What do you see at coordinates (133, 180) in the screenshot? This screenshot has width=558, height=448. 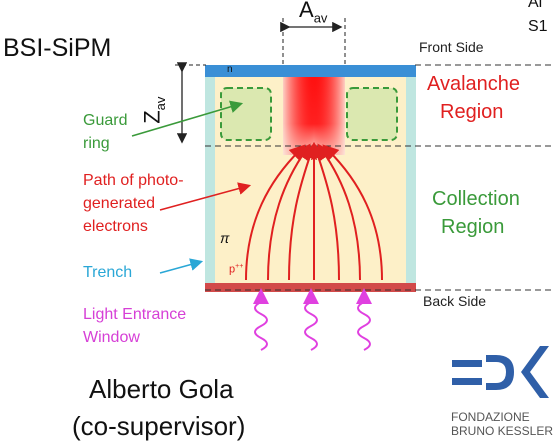 I see `path-label-line1: Path of photo-` at bounding box center [133, 180].